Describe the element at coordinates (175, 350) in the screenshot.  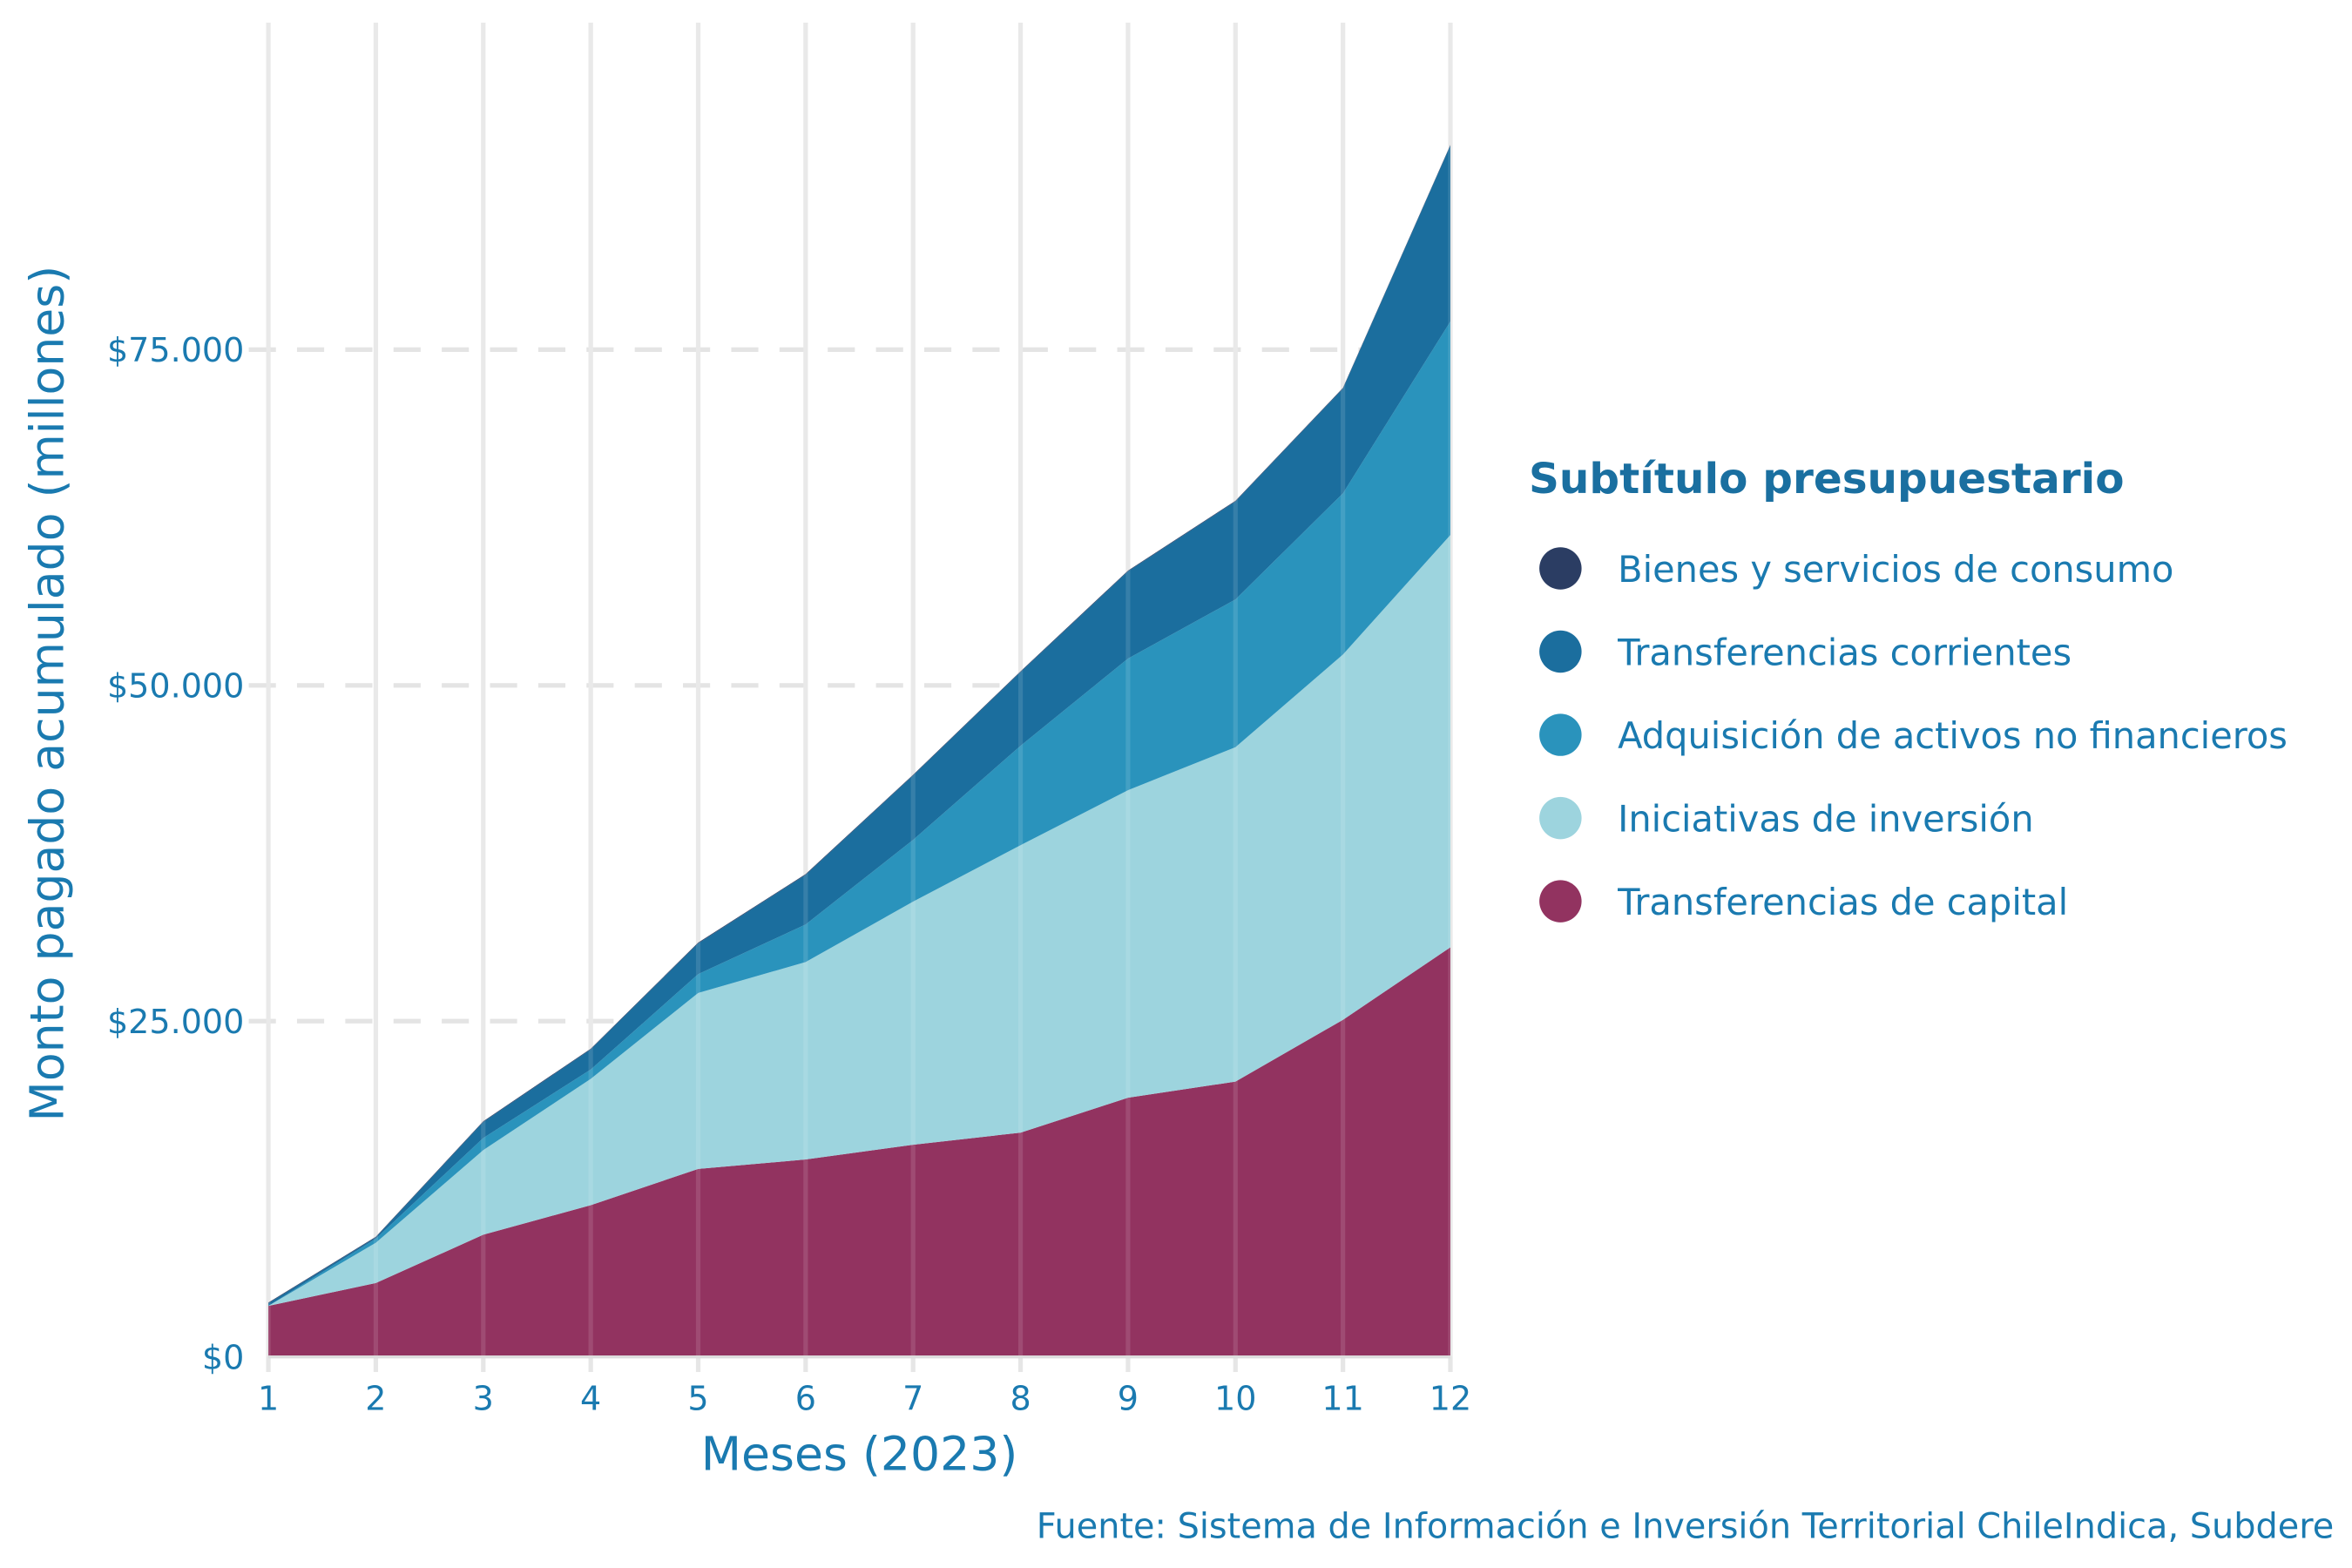
I see `y-tick-label: $75.000` at that location.